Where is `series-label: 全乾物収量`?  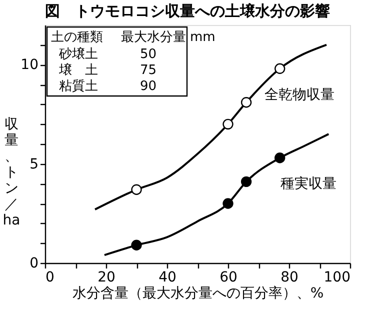
series-label: 全乾物収量 is located at coordinates (299, 94).